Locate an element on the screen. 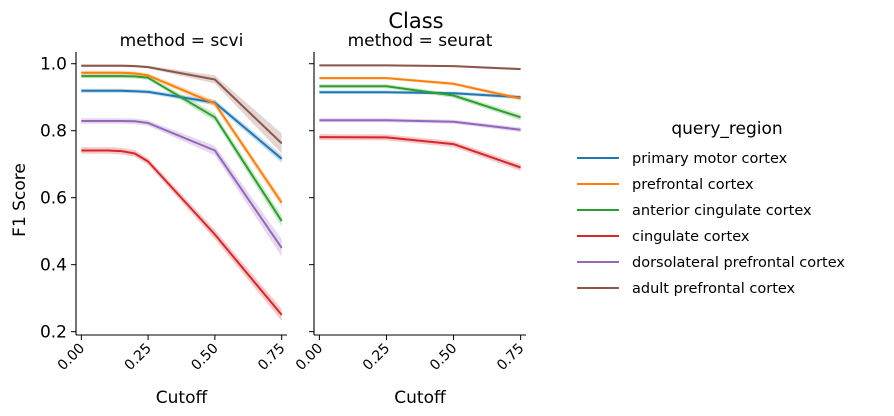  legend-label: anterior cingulate cortex is located at coordinates (722, 211).